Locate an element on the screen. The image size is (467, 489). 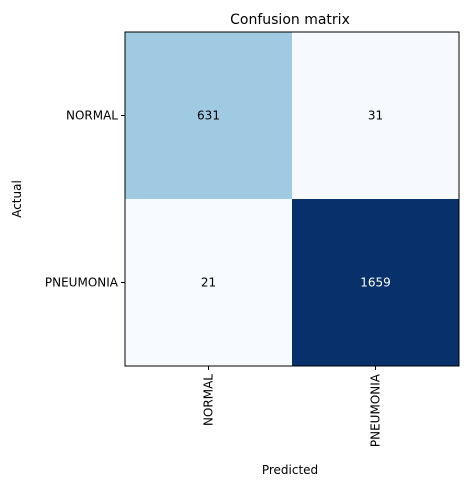
y-axis-label: Actual is located at coordinates (17, 199).